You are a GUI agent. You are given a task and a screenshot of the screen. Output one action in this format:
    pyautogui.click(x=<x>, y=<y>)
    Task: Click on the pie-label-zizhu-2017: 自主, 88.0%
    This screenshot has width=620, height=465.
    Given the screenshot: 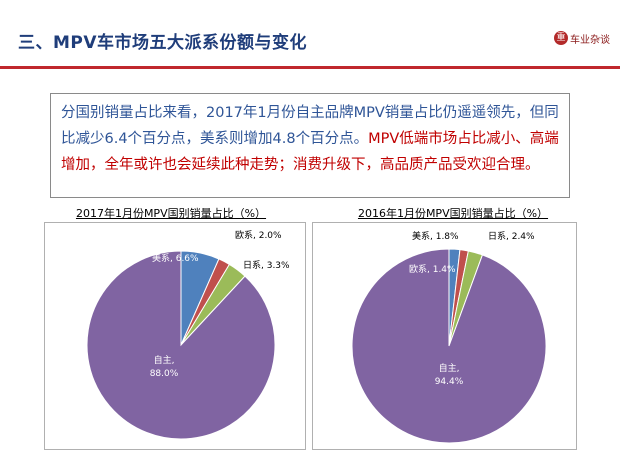 What is the action you would take?
    pyautogui.click(x=164, y=366)
    